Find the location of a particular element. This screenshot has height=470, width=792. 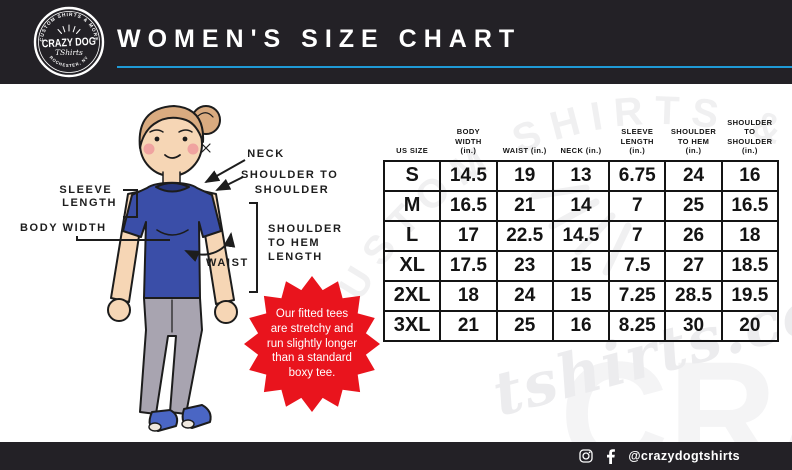

neck-shape is located at coordinates (171, 179).